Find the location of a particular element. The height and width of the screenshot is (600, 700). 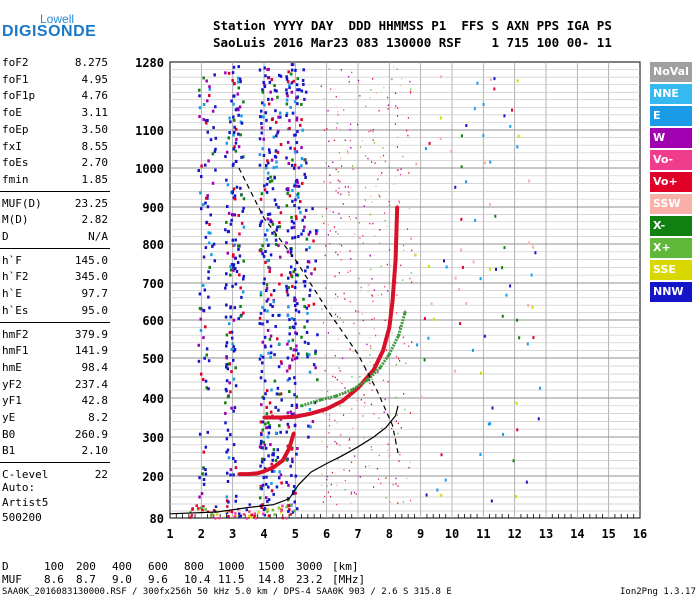

autoscale-label: Auto: is located at coordinates (19, 487).